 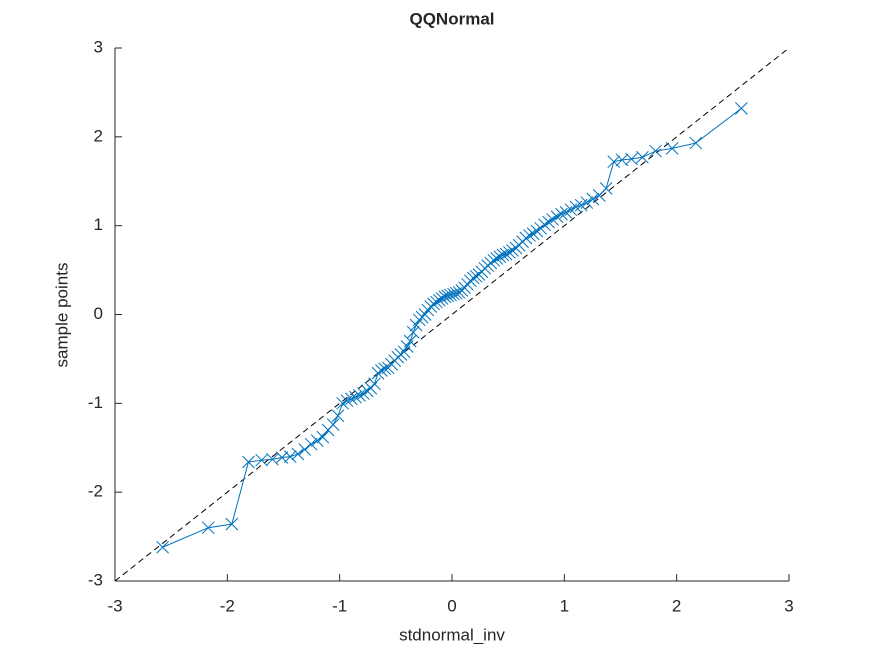 I want to click on x-tick-label: -3, so click(x=114, y=605).